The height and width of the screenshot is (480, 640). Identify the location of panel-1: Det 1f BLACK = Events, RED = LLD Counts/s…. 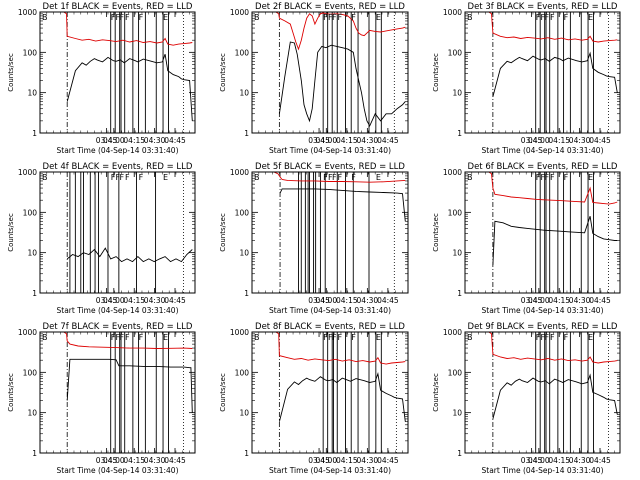
(101, 78).